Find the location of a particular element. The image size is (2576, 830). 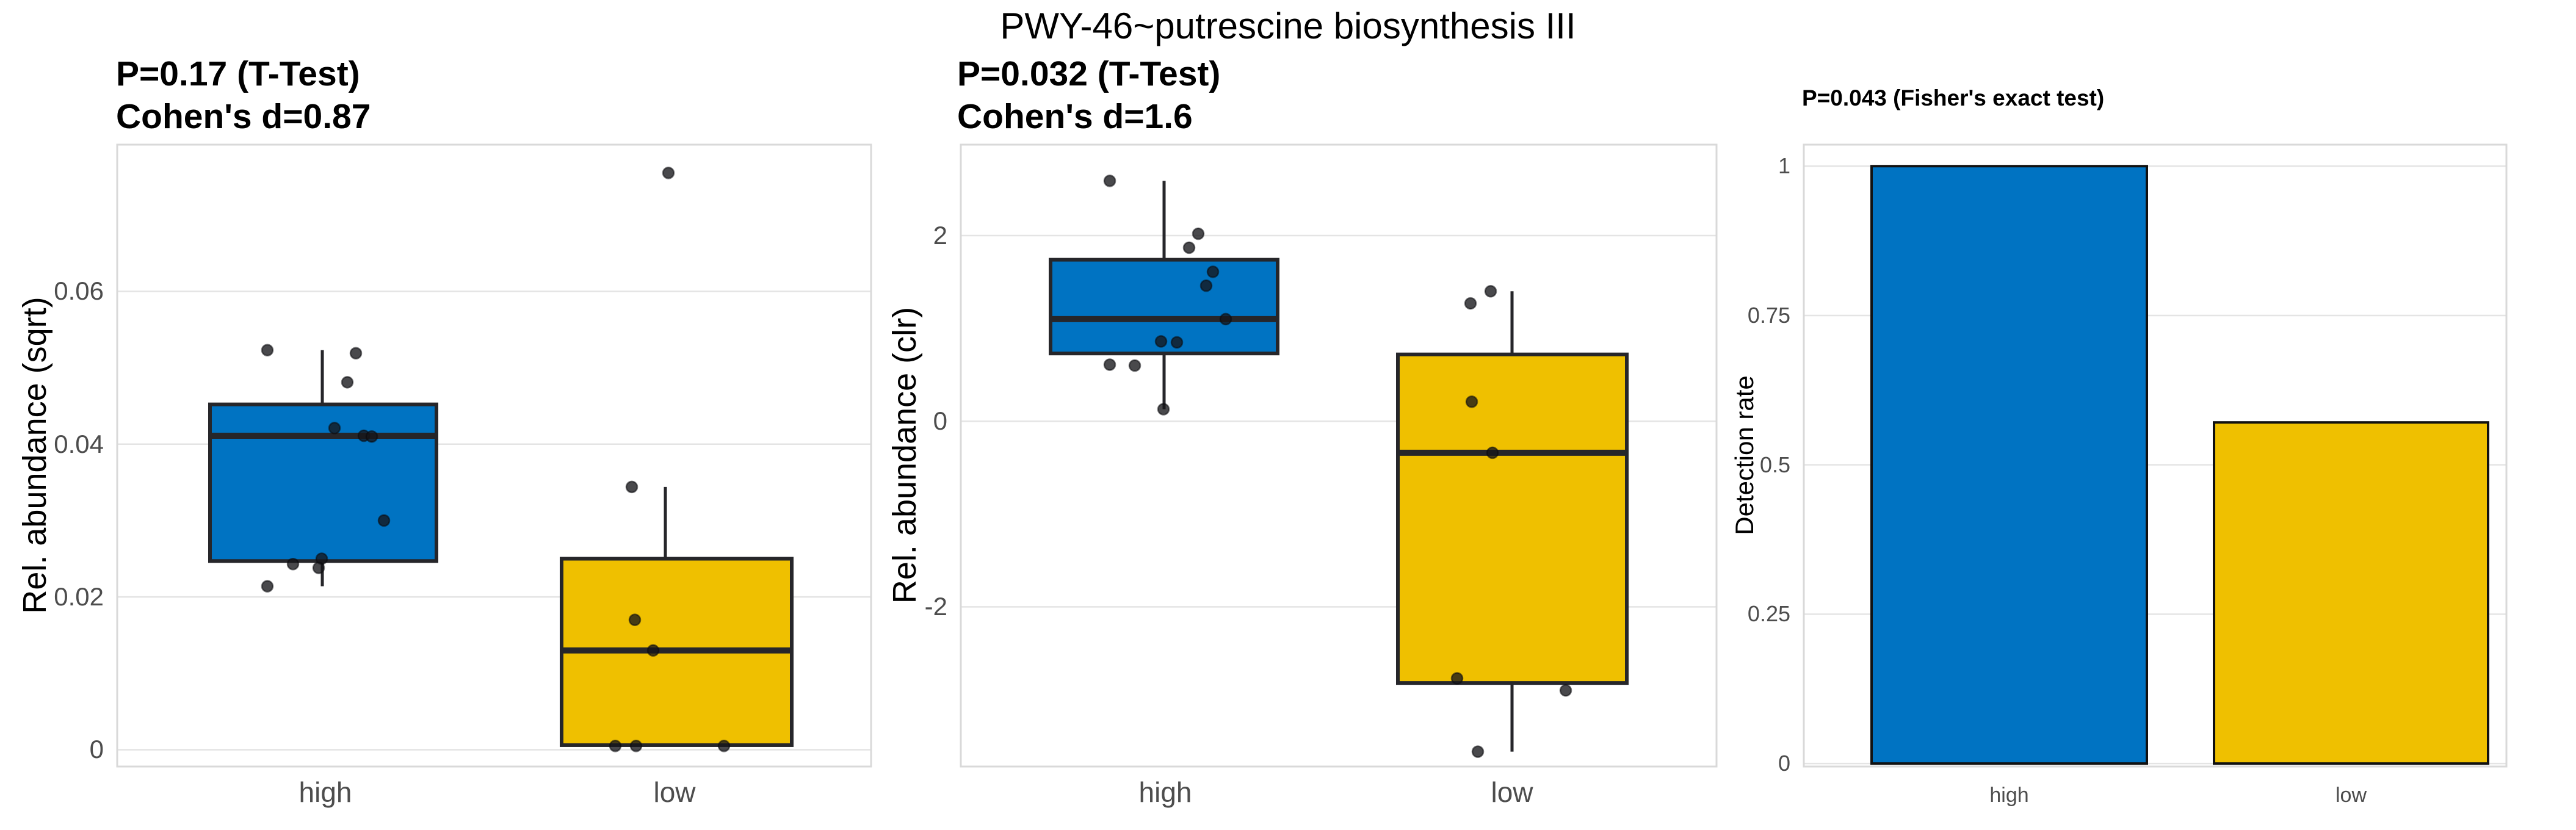

panel1-subtitle: P=0.17 (T-Test) Cohen's d=0.87 is located at coordinates (243, 95).